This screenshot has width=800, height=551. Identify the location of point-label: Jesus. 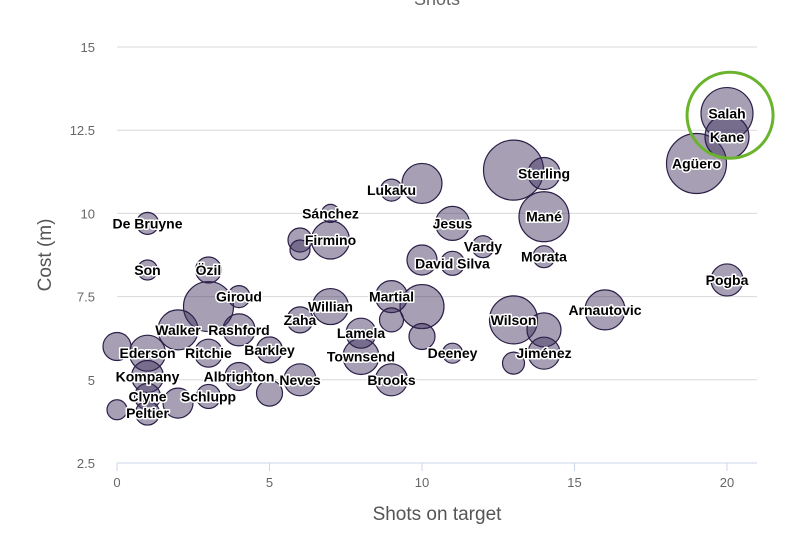
(453, 223).